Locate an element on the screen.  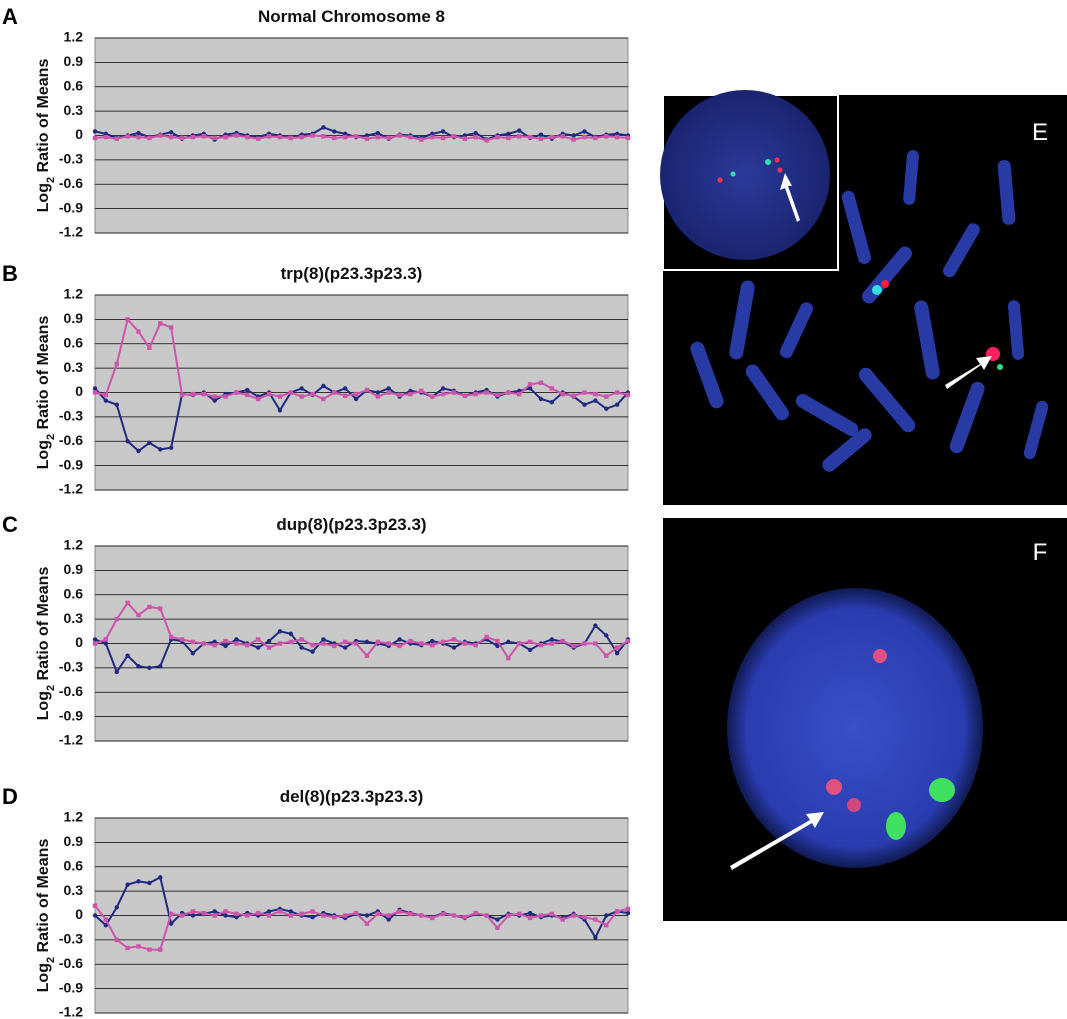
y-tick-label: -0.9 is located at coordinates (71, 207).